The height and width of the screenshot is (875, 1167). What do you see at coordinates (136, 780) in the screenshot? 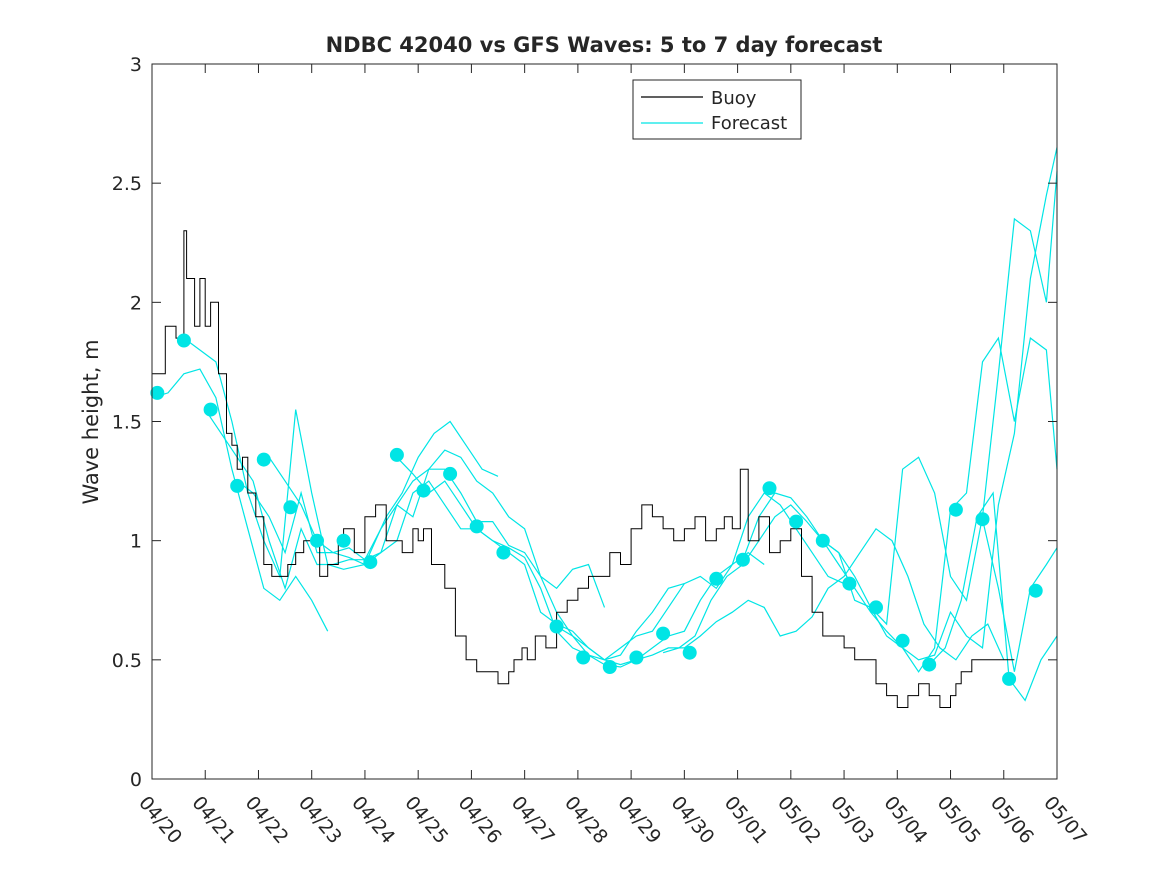
I see `y-tick-label: 0` at bounding box center [136, 780].